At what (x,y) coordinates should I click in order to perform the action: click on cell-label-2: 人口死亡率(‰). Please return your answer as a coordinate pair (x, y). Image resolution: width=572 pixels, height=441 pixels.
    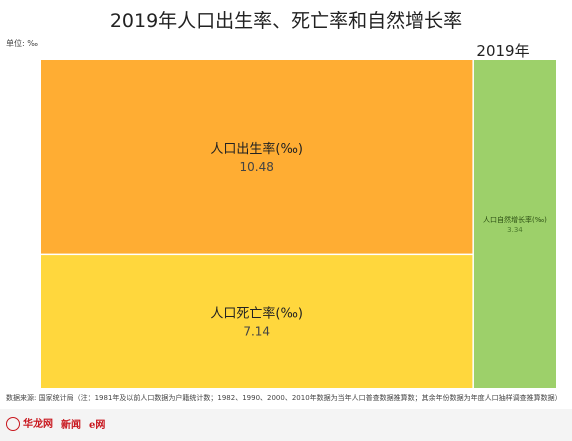
    Looking at the image, I should click on (256, 314).